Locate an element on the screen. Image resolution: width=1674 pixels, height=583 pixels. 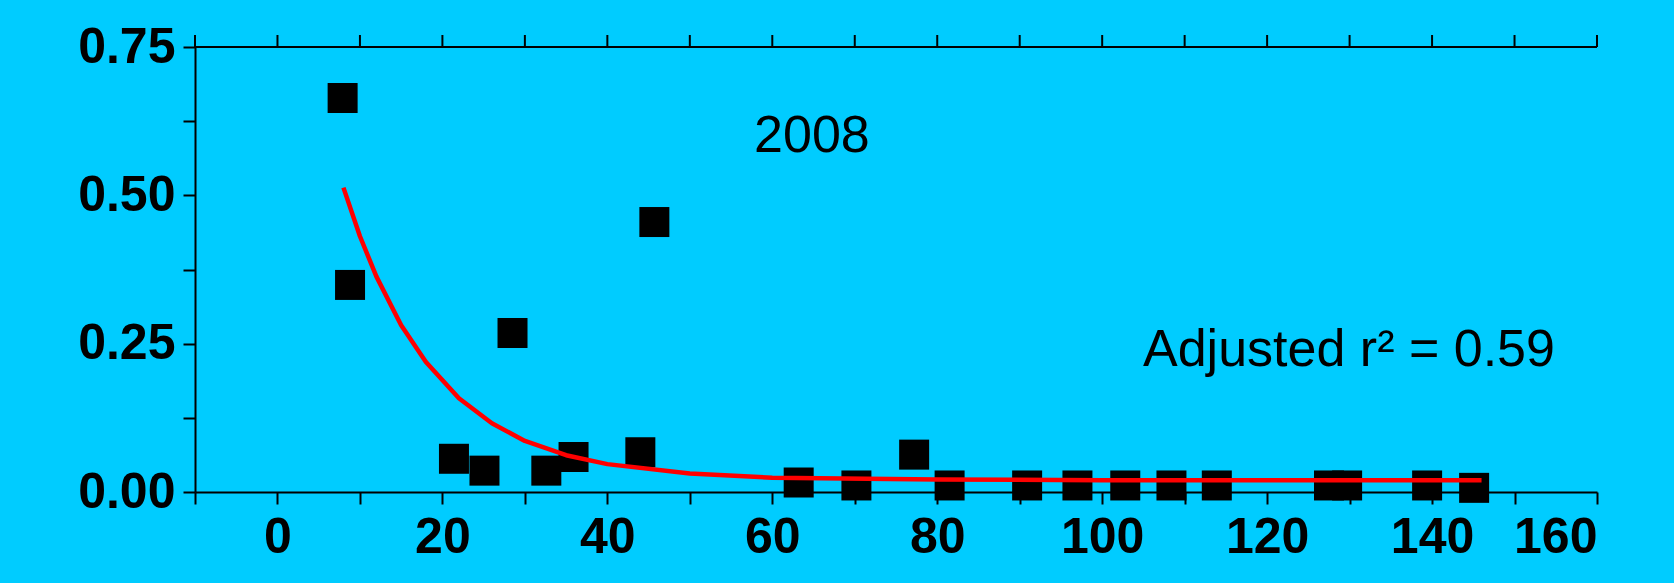
y-tick-label: 0.50 is located at coordinates (127, 193).